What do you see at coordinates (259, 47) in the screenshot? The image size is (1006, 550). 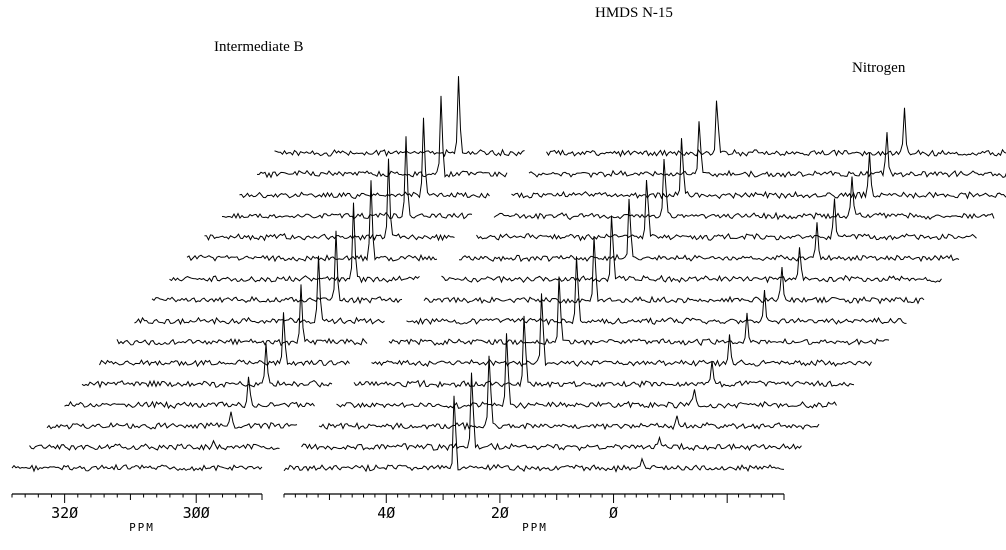 I see `label-intermediate-b: Intermediate B` at bounding box center [259, 47].